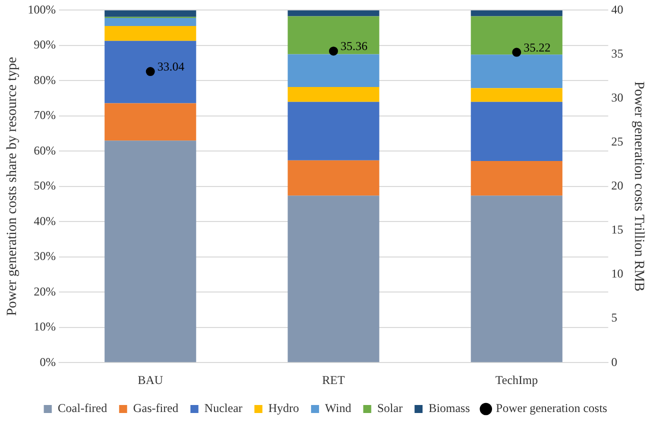 The height and width of the screenshot is (425, 656). I want to click on y-tick-label: 90%, so click(45, 45).